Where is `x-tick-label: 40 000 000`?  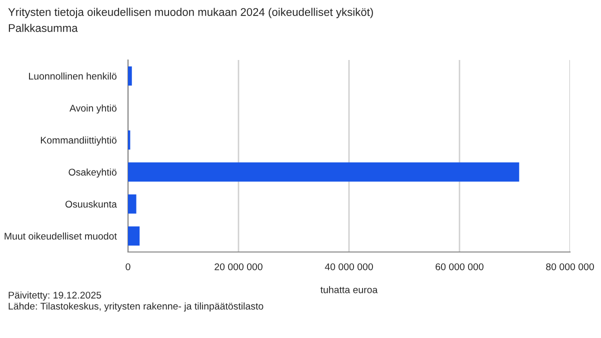 x-tick-label: 40 000 000 is located at coordinates (348, 266).